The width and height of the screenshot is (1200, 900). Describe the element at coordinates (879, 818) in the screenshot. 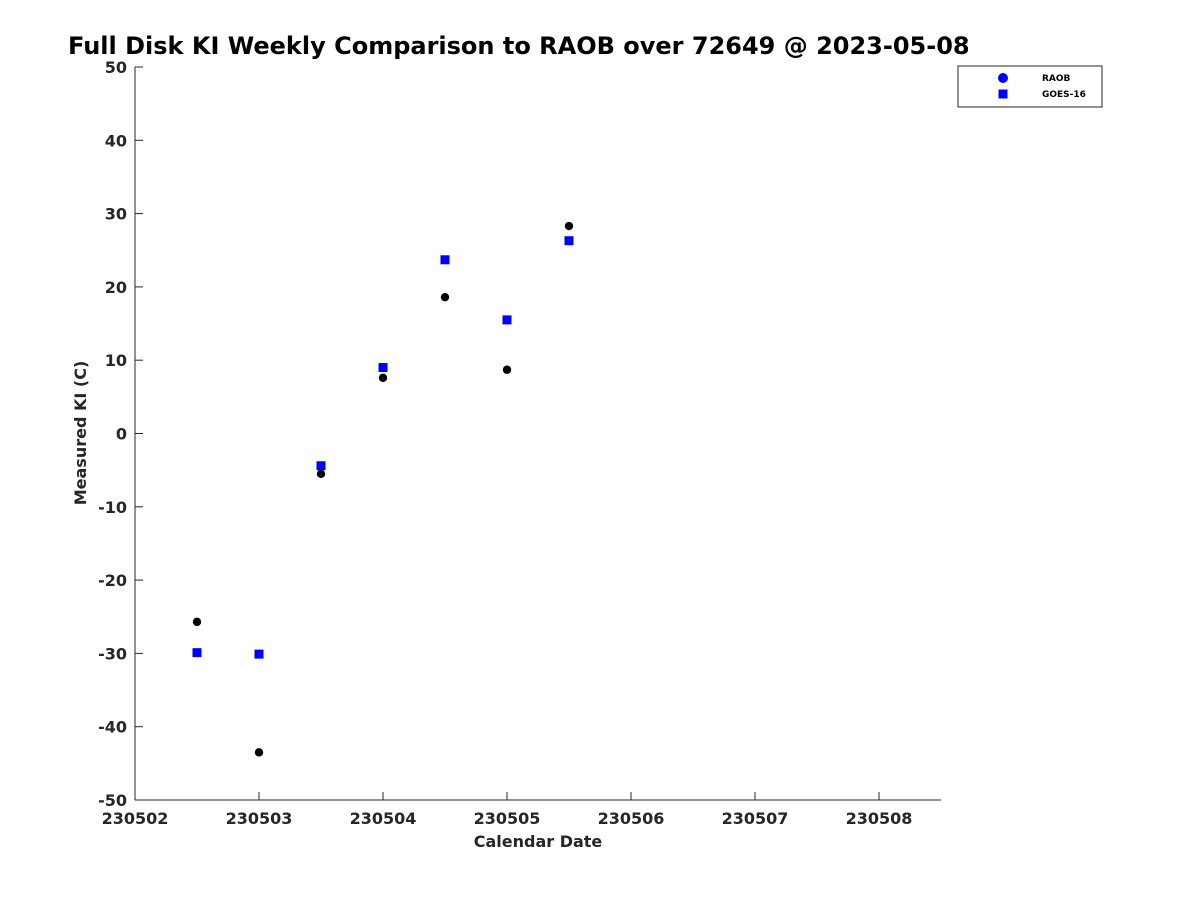

I see `x-tick-label: 230508` at that location.